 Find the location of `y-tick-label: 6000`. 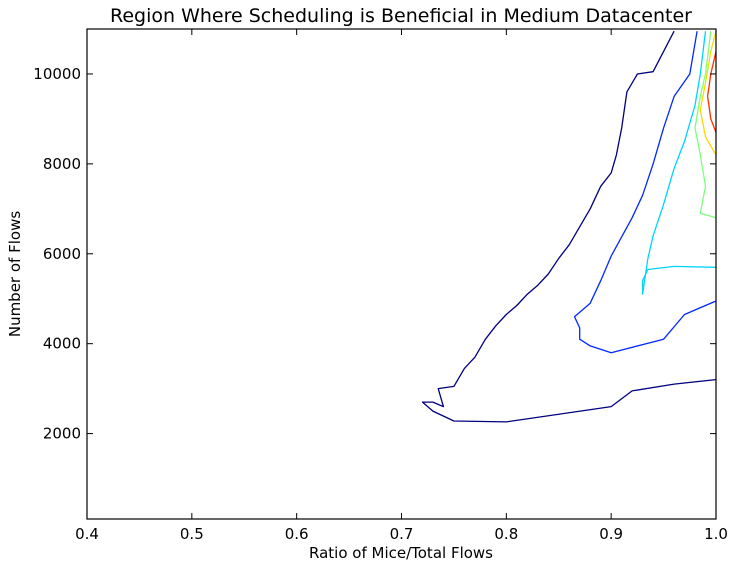

y-tick-label: 6000 is located at coordinates (62, 254).